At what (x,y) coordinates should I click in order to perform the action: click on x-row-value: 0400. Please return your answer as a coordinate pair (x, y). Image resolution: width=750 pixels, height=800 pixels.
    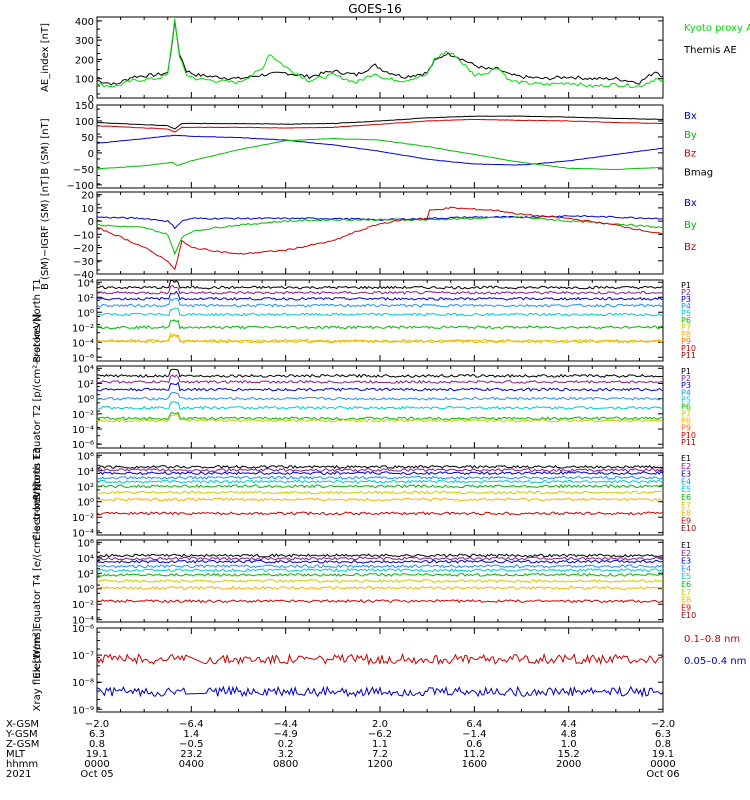
    Looking at the image, I should click on (191, 764).